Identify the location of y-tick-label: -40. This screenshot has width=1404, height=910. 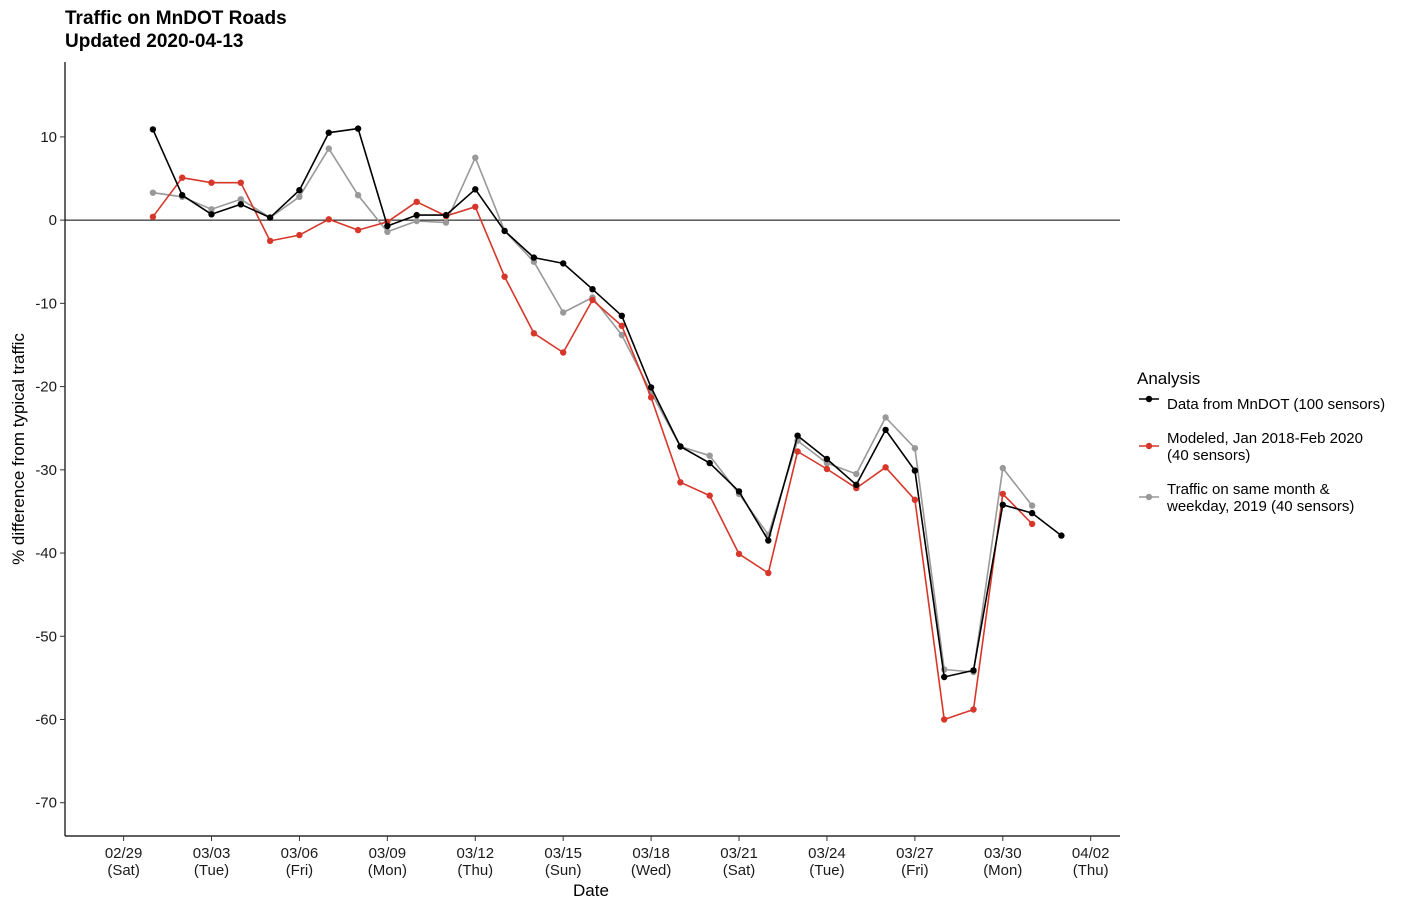
(46, 553).